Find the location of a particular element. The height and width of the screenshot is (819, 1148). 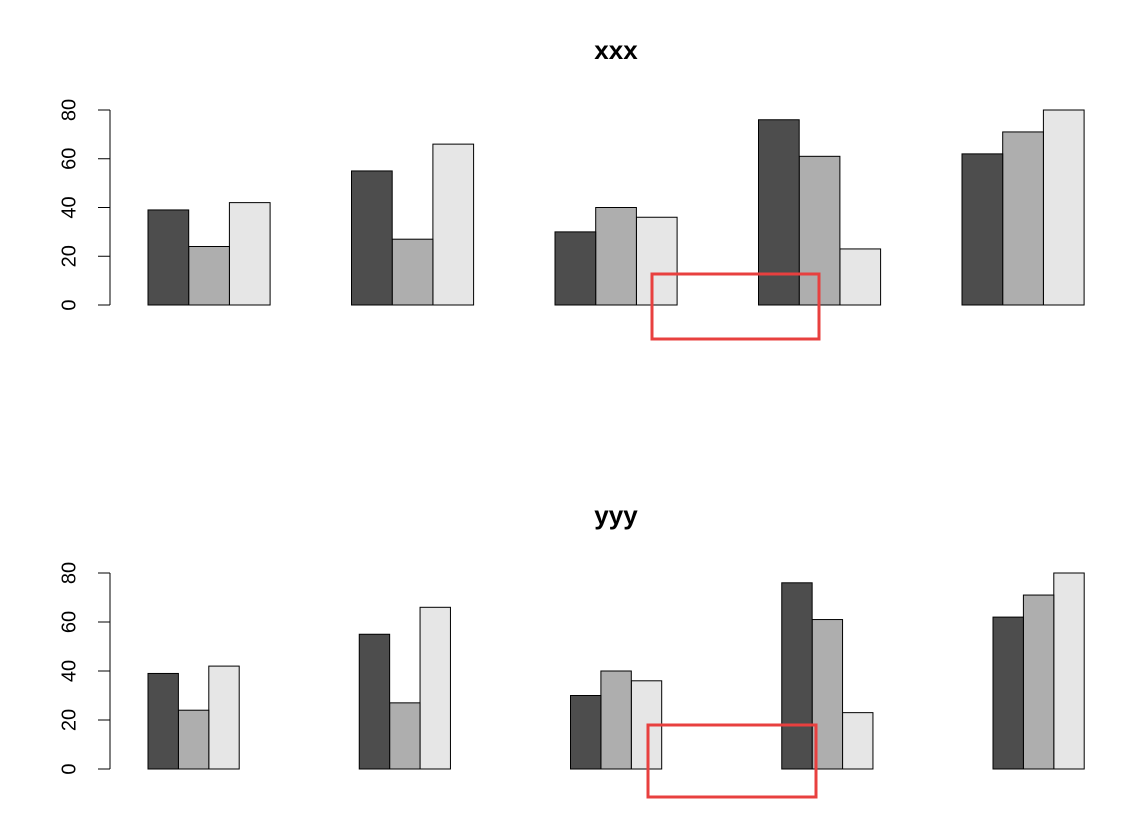

chart-title: xxx is located at coordinates (616, 50).